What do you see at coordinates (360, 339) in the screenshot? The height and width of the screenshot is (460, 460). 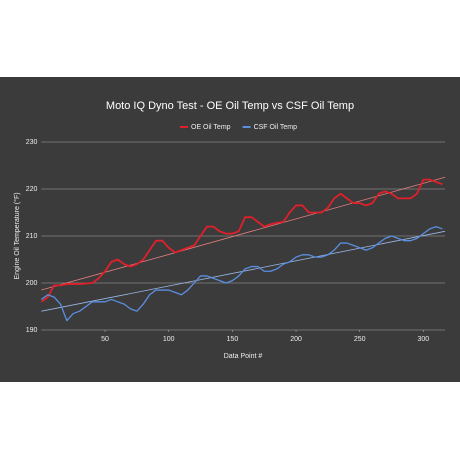 I see `x-tick-label: 250` at bounding box center [360, 339].